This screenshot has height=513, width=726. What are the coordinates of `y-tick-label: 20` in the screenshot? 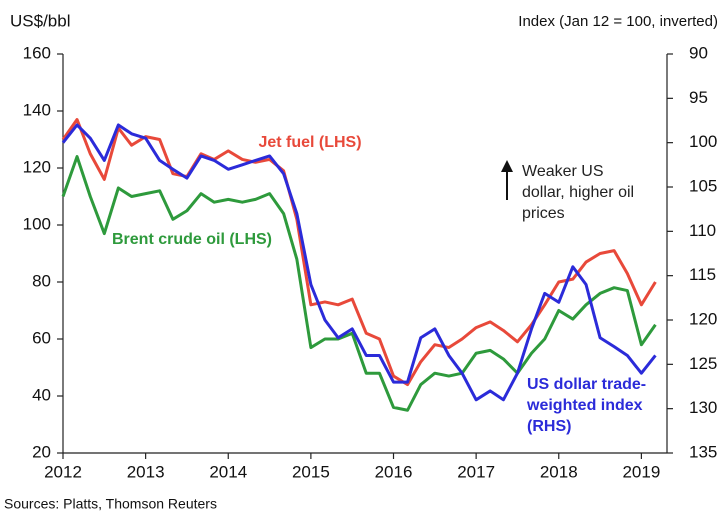 It's located at (41, 451).